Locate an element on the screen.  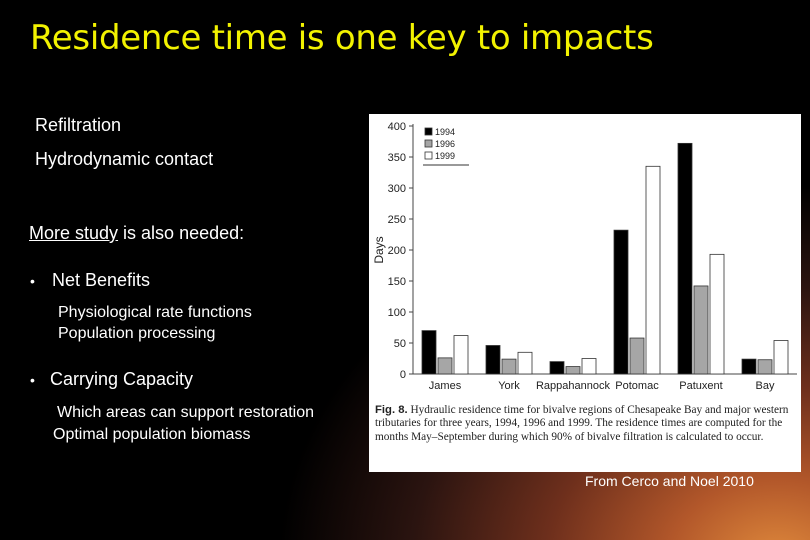
y-tick-label-200: 200 is located at coordinates (397, 251).